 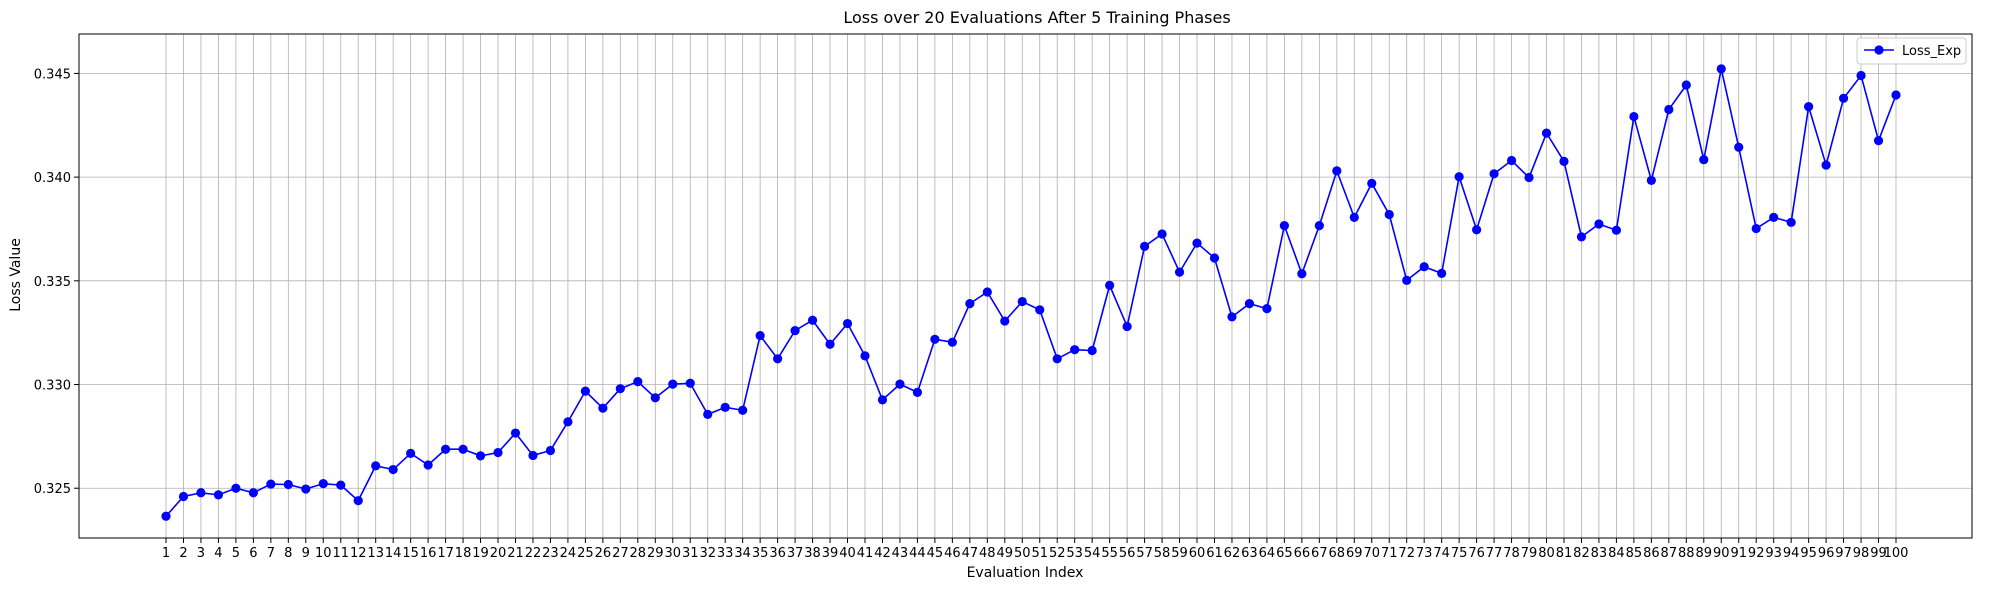 I want to click on legend: Loss_Exp, so click(x=1911, y=51).